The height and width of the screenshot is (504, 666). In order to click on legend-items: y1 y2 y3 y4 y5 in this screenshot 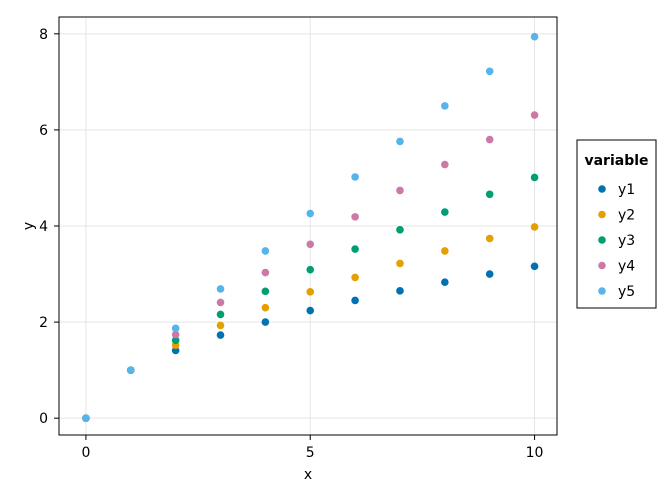, I will do `click(616, 241)`.